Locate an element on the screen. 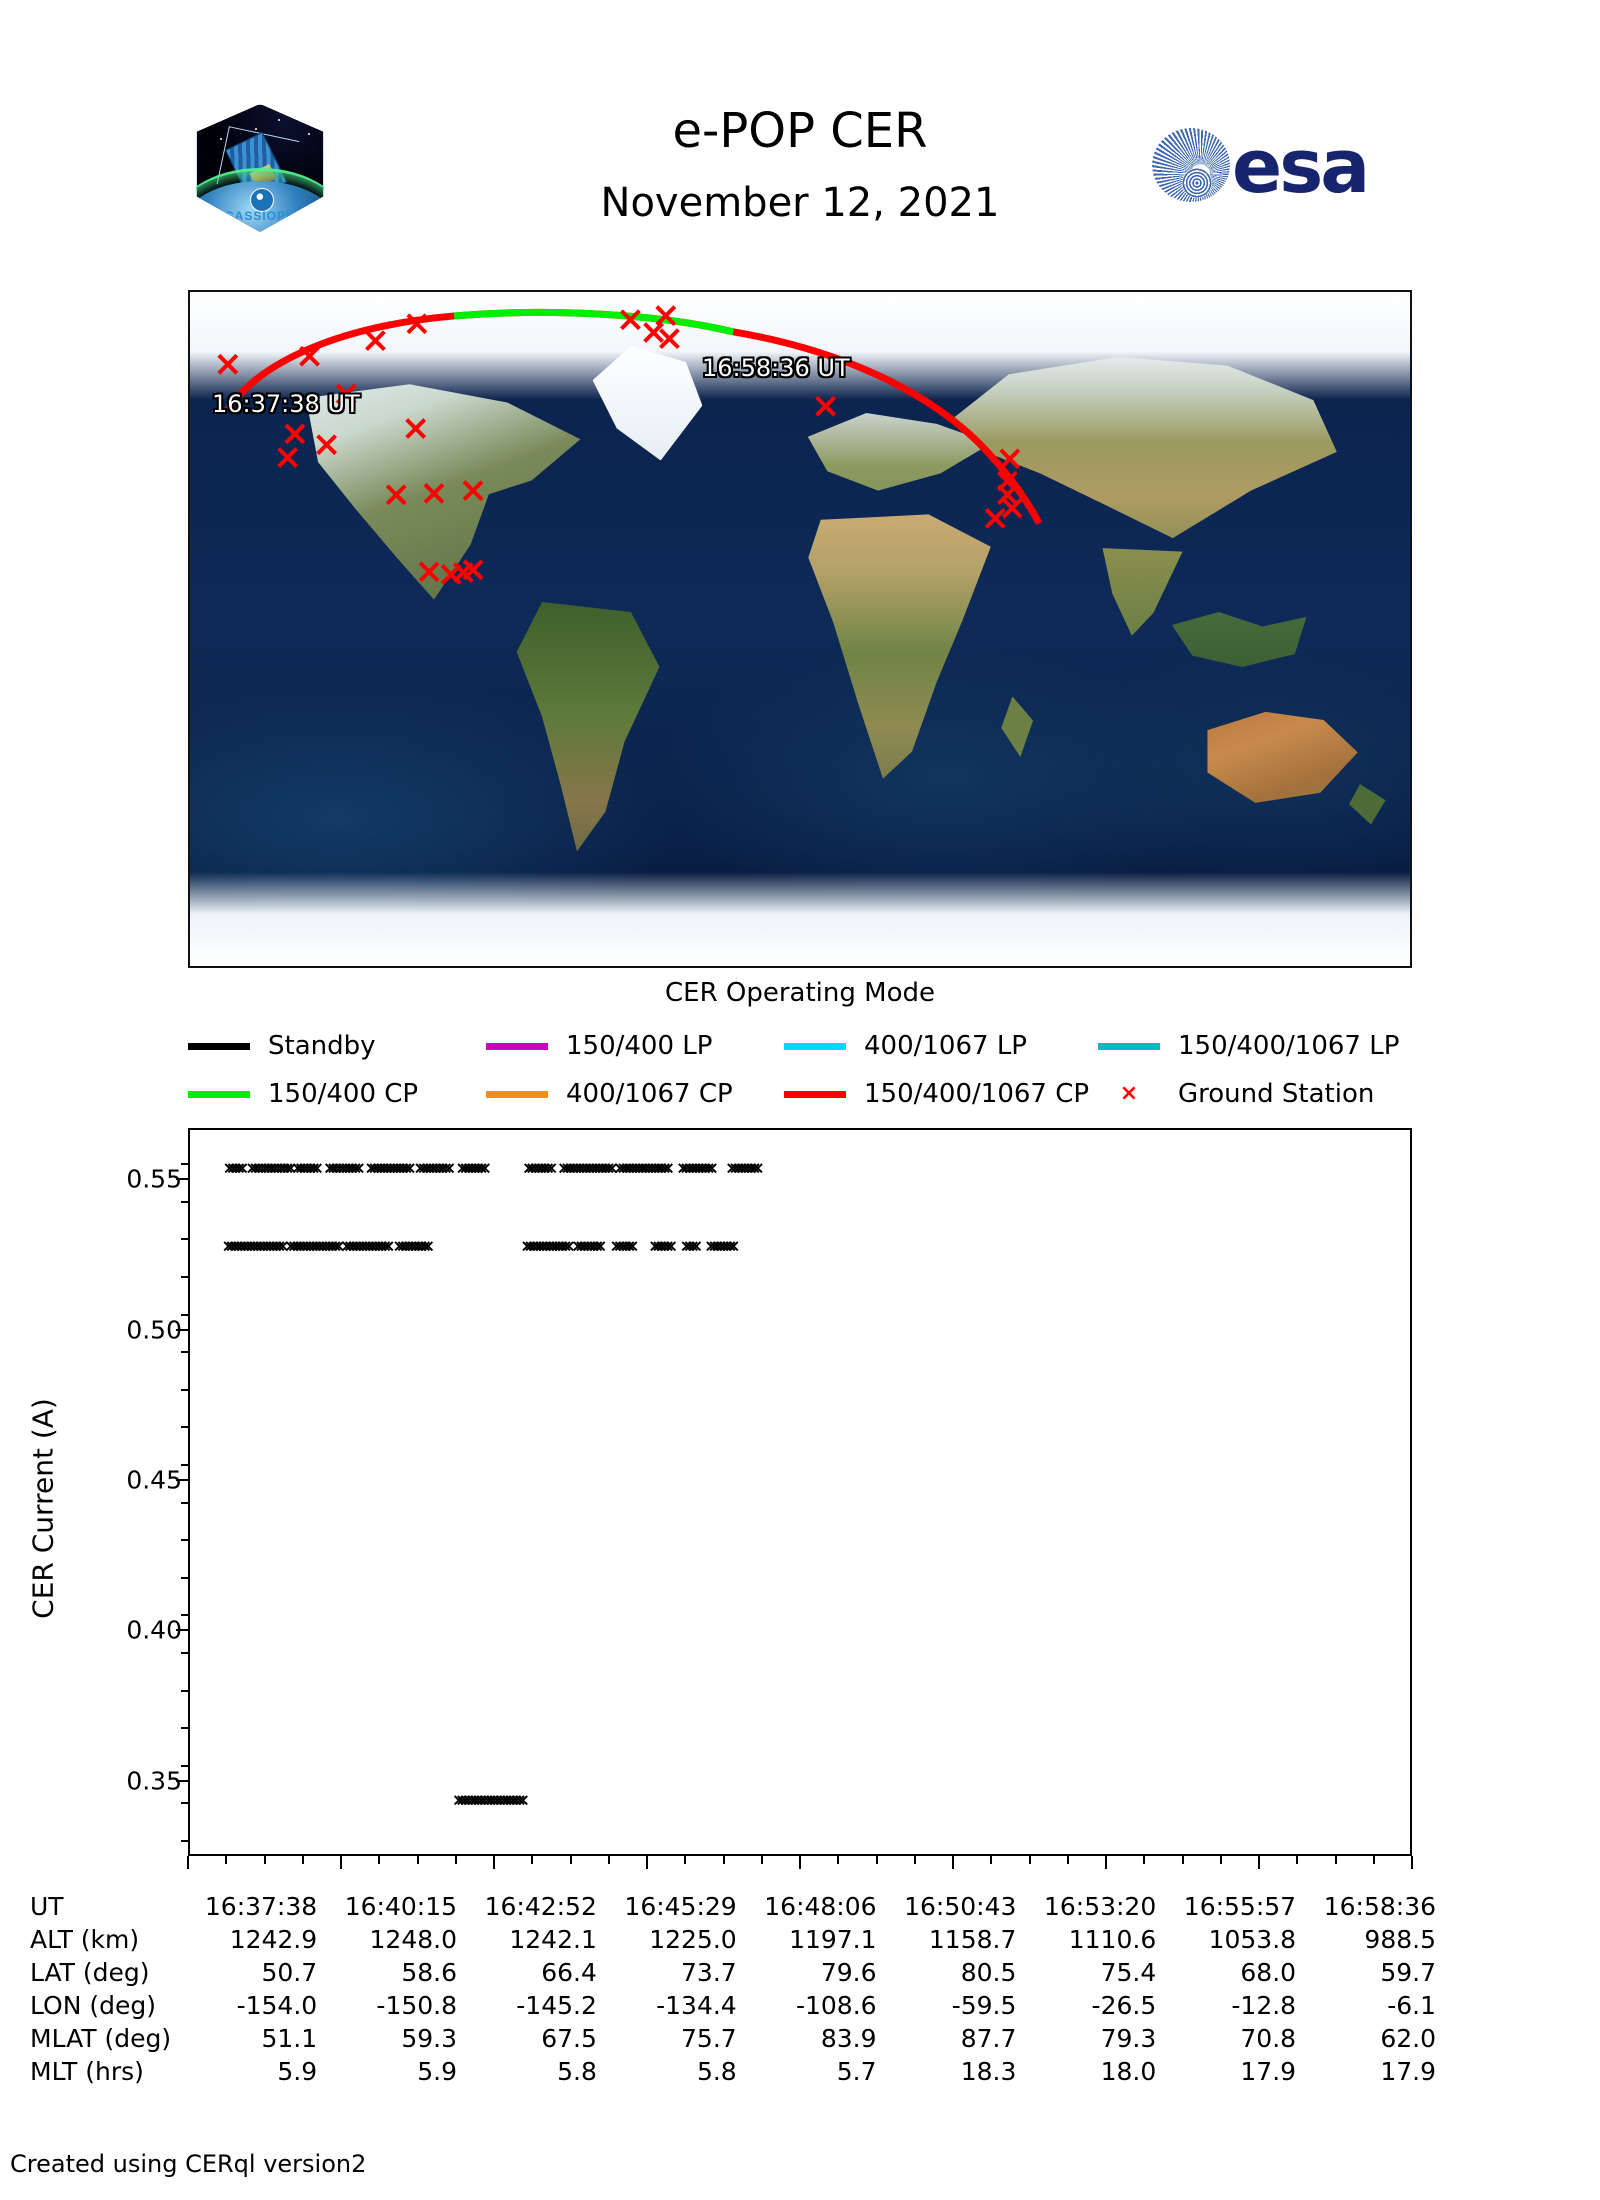 The image size is (1600, 2200). legend-item-label: 400/1067 CP is located at coordinates (649, 1094).